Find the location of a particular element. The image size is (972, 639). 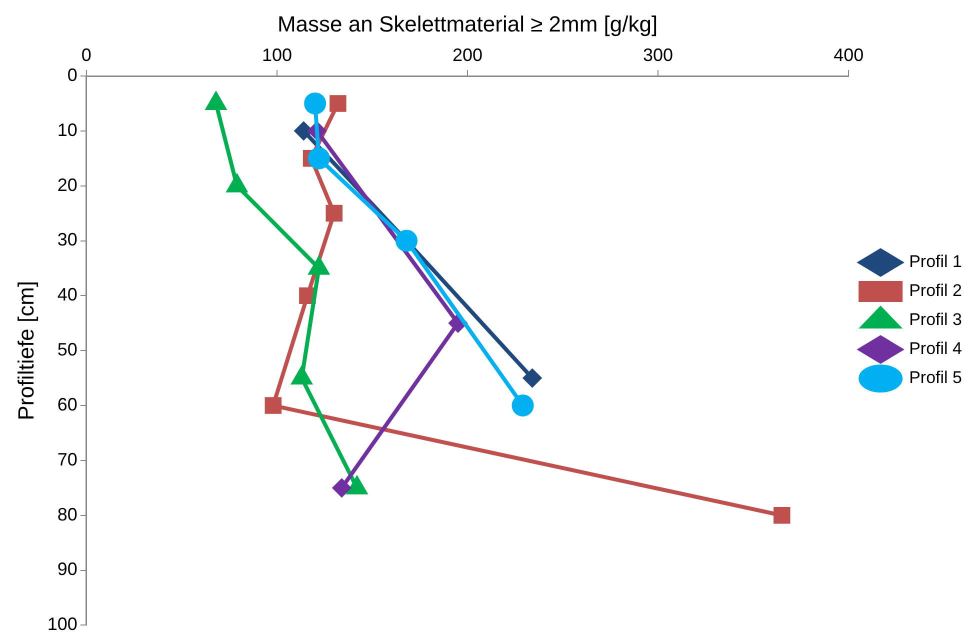

legend-label: Profil 5 is located at coordinates (935, 378).